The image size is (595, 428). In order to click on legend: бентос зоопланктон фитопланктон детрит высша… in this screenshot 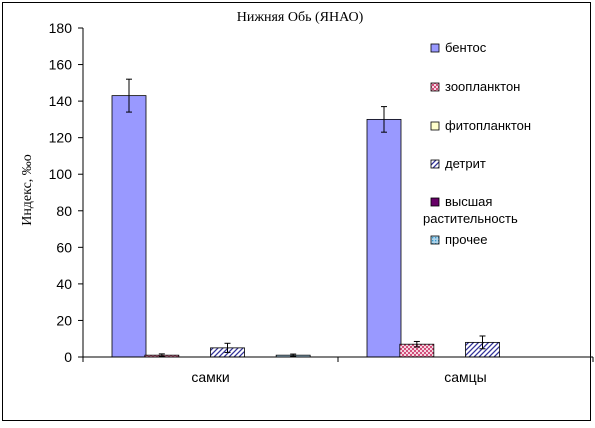, I will do `click(477, 143)`.